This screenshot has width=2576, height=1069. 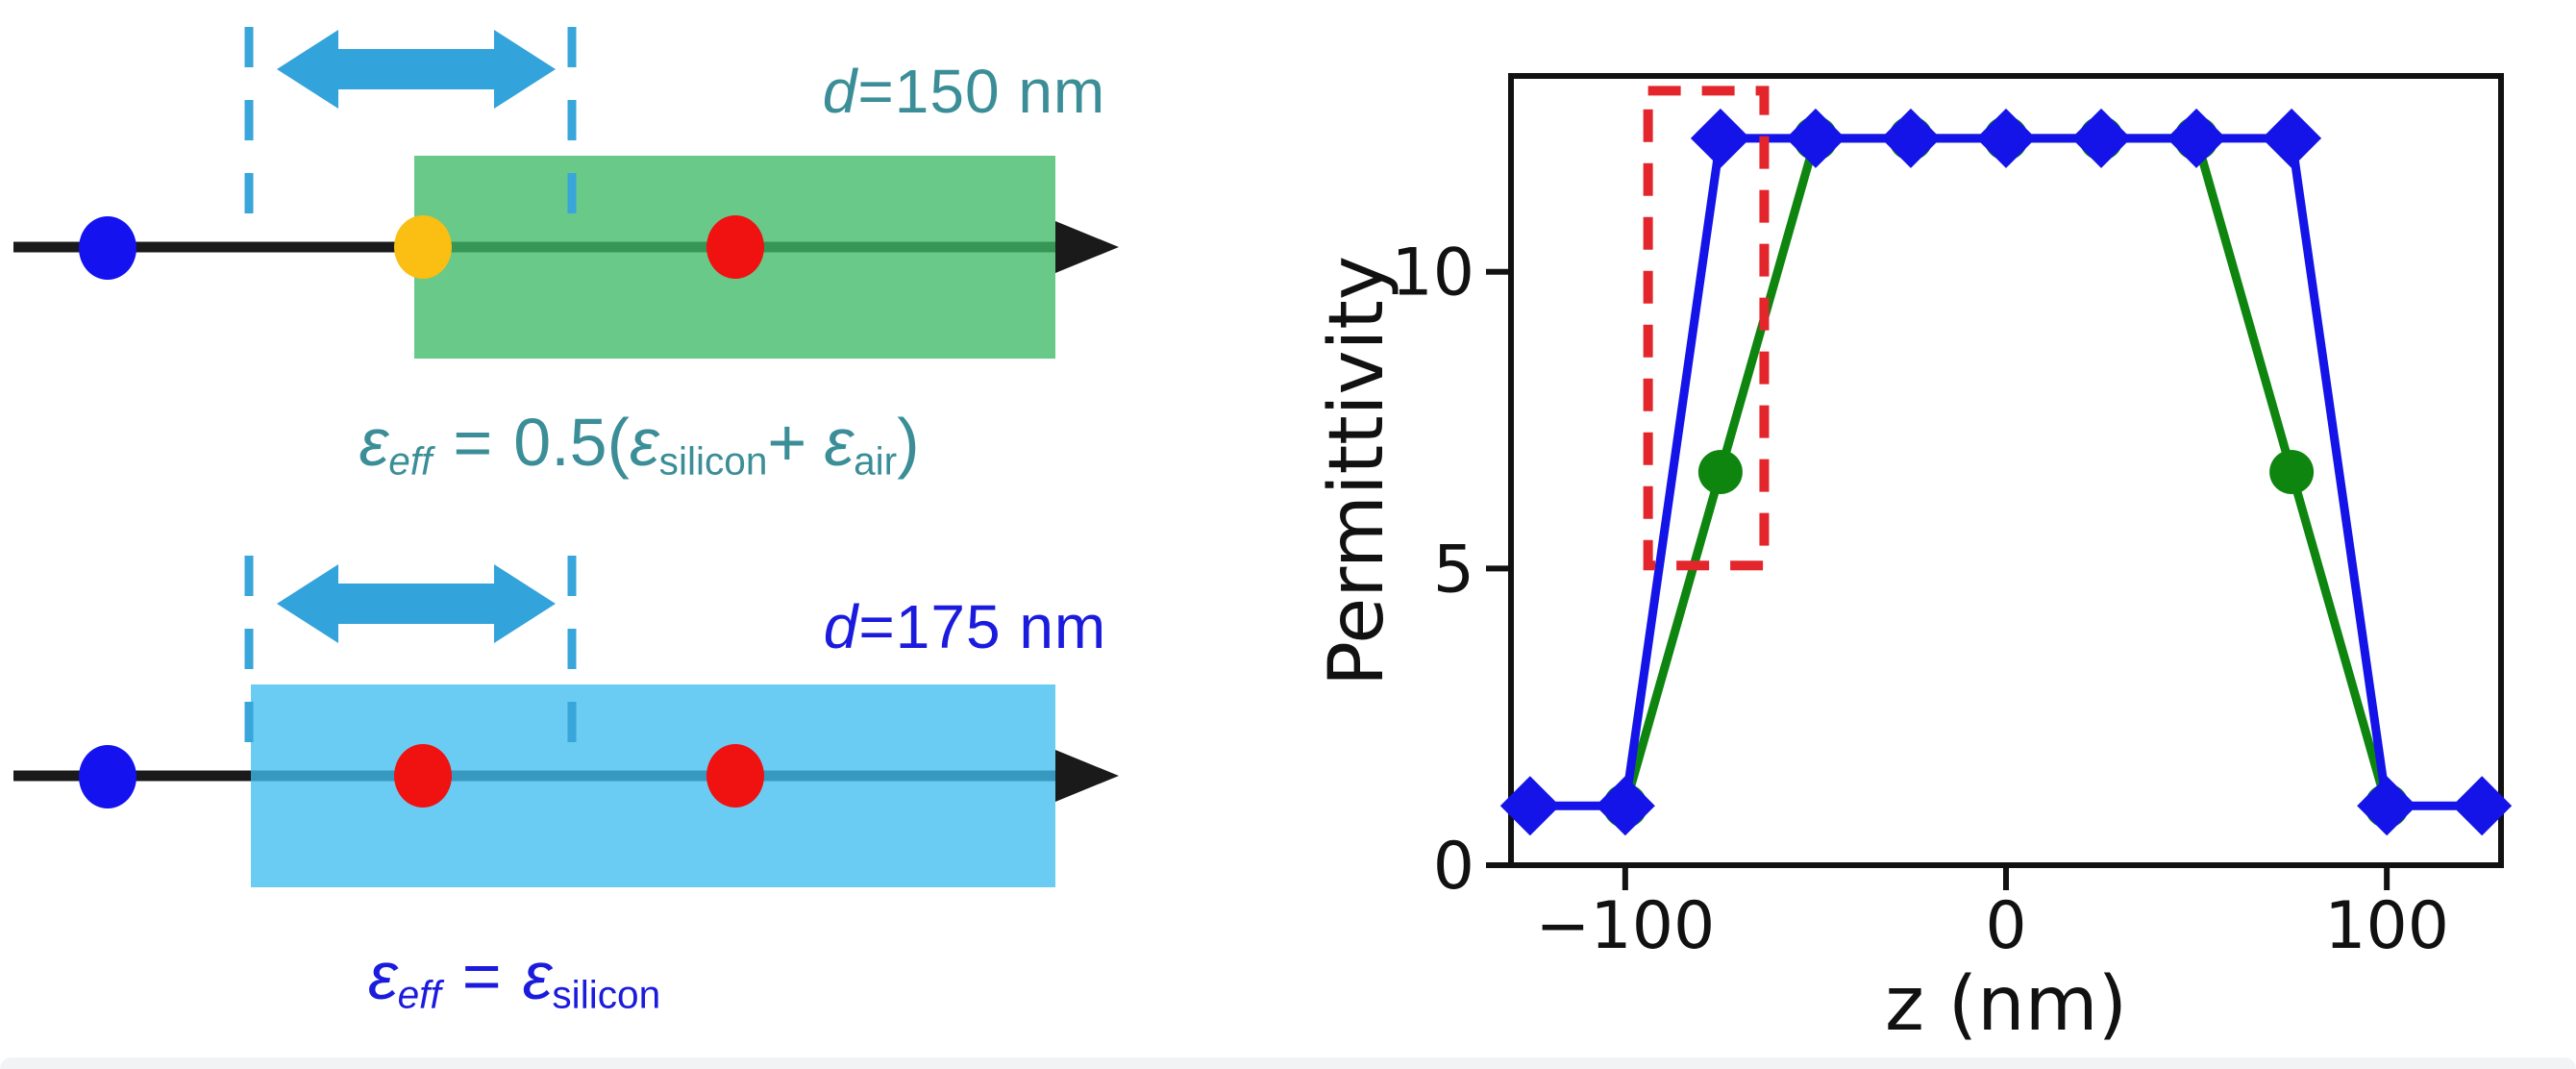 I want to click on factor-term: 0.5(, so click(x=571, y=442).